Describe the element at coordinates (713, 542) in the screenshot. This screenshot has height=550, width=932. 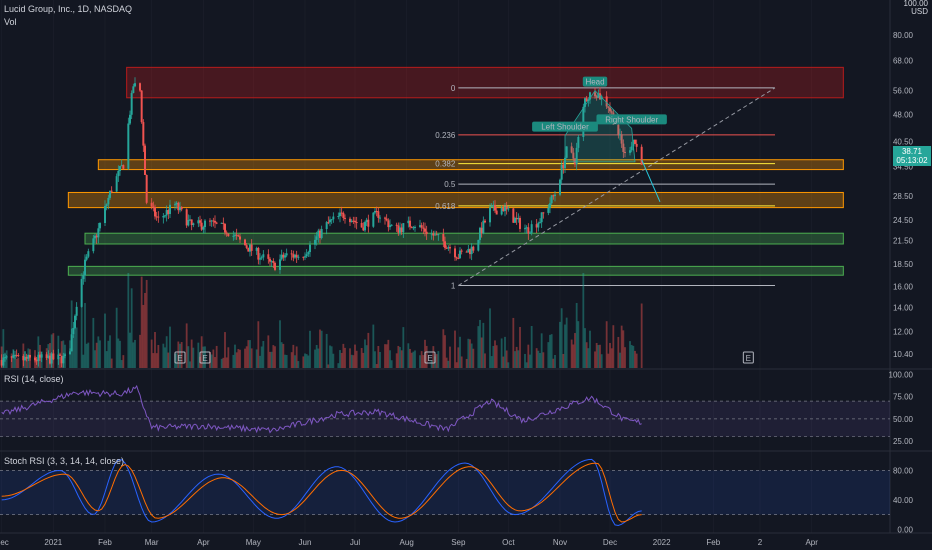
I see `time-axis-tick: Feb` at that location.